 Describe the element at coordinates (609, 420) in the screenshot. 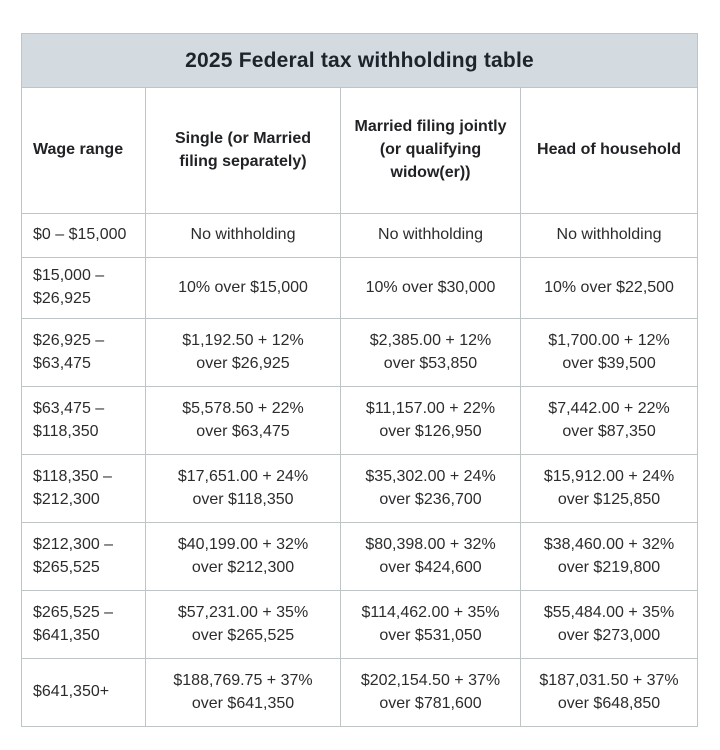

I see `head-of-household-cell: $7,442.00 + 22% over $87,350` at that location.